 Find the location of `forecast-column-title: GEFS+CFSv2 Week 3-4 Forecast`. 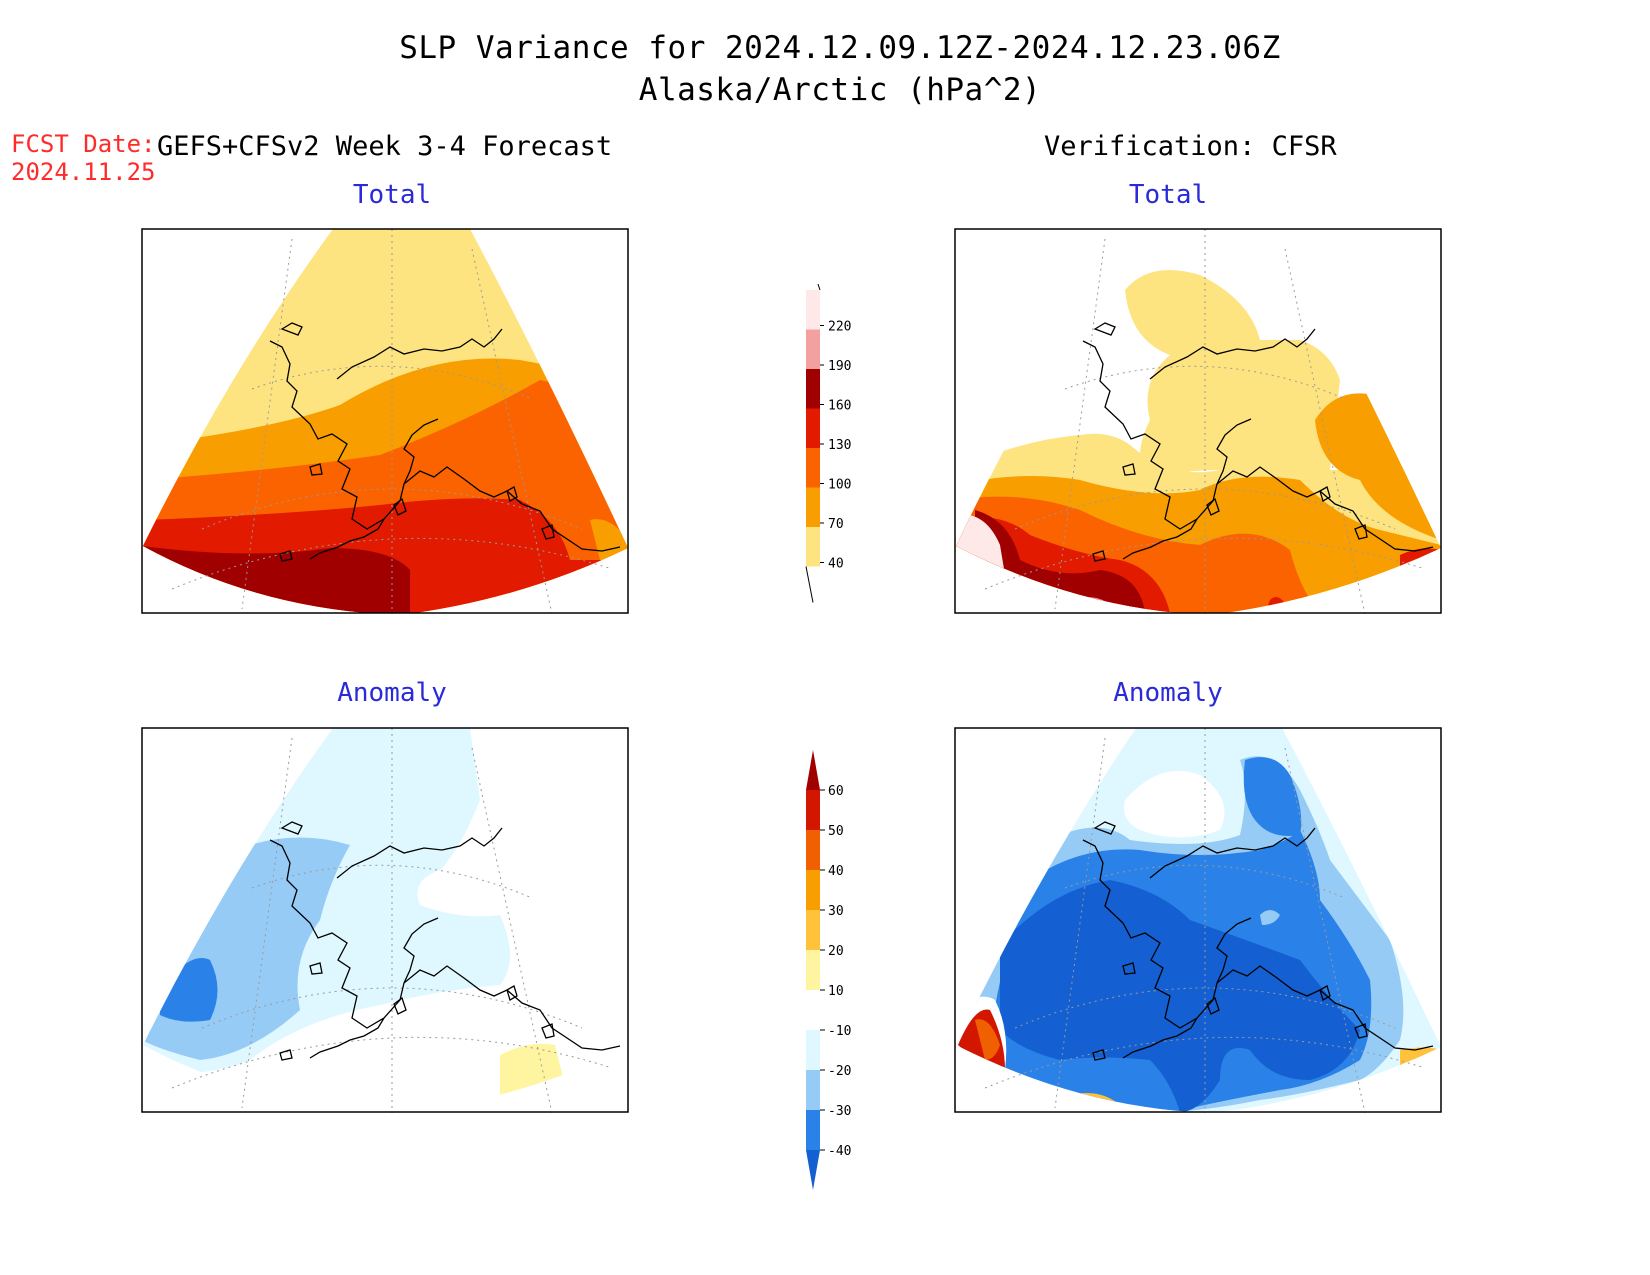

forecast-column-title: GEFS+CFSv2 Week 3-4 Forecast is located at coordinates (385, 146).